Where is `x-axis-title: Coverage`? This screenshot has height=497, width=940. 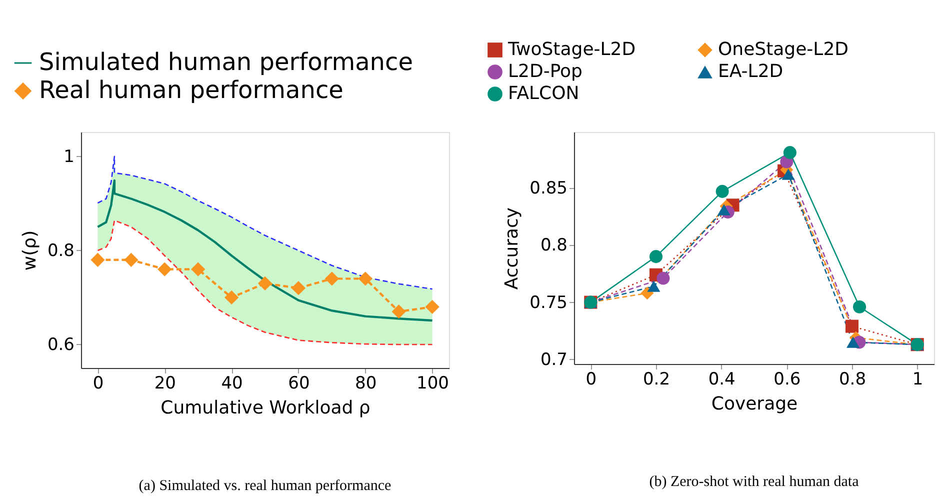
x-axis-title: Coverage is located at coordinates (754, 404).